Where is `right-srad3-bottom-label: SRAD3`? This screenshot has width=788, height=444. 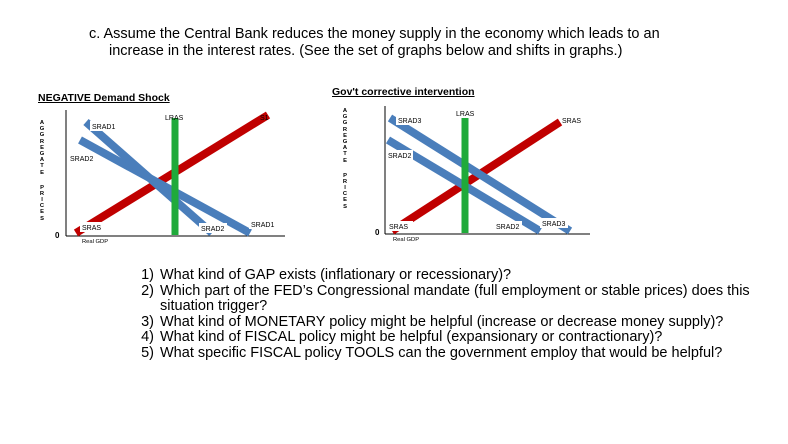 right-srad3-bottom-label: SRAD3 is located at coordinates (553, 224).